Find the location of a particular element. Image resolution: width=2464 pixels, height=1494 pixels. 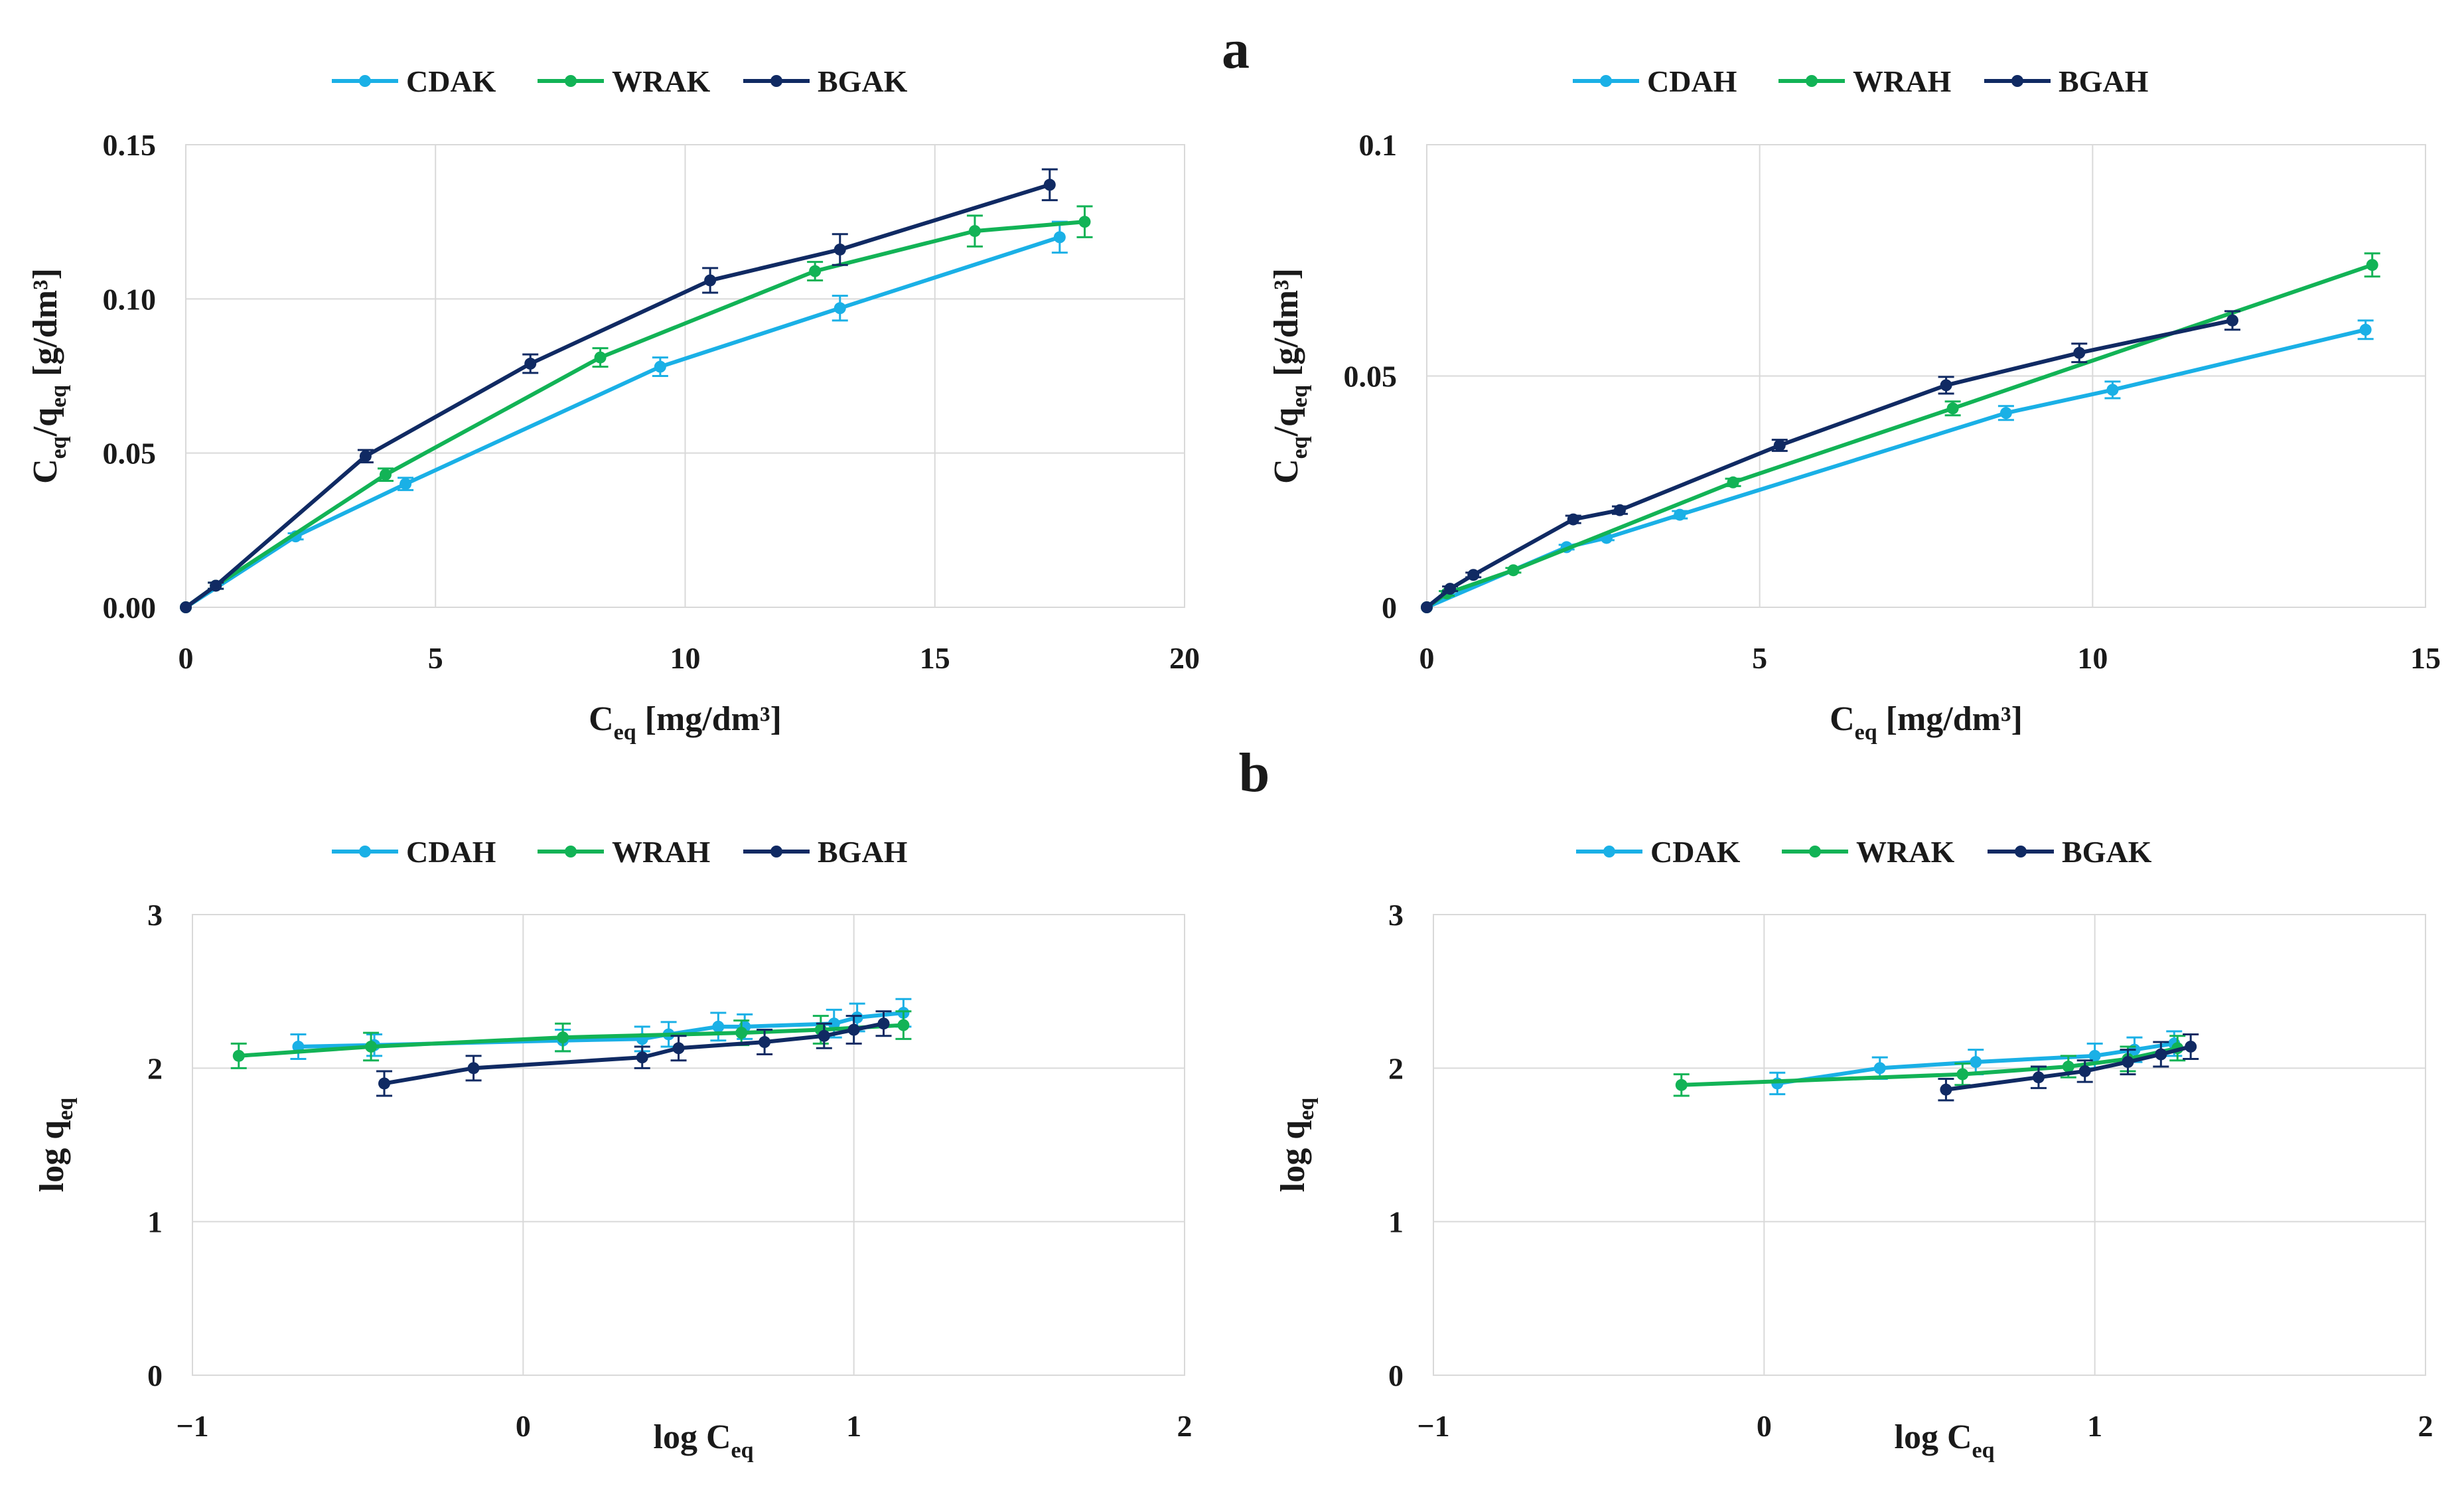

legend: CDAH WRAH BGAH is located at coordinates (1861, 81).